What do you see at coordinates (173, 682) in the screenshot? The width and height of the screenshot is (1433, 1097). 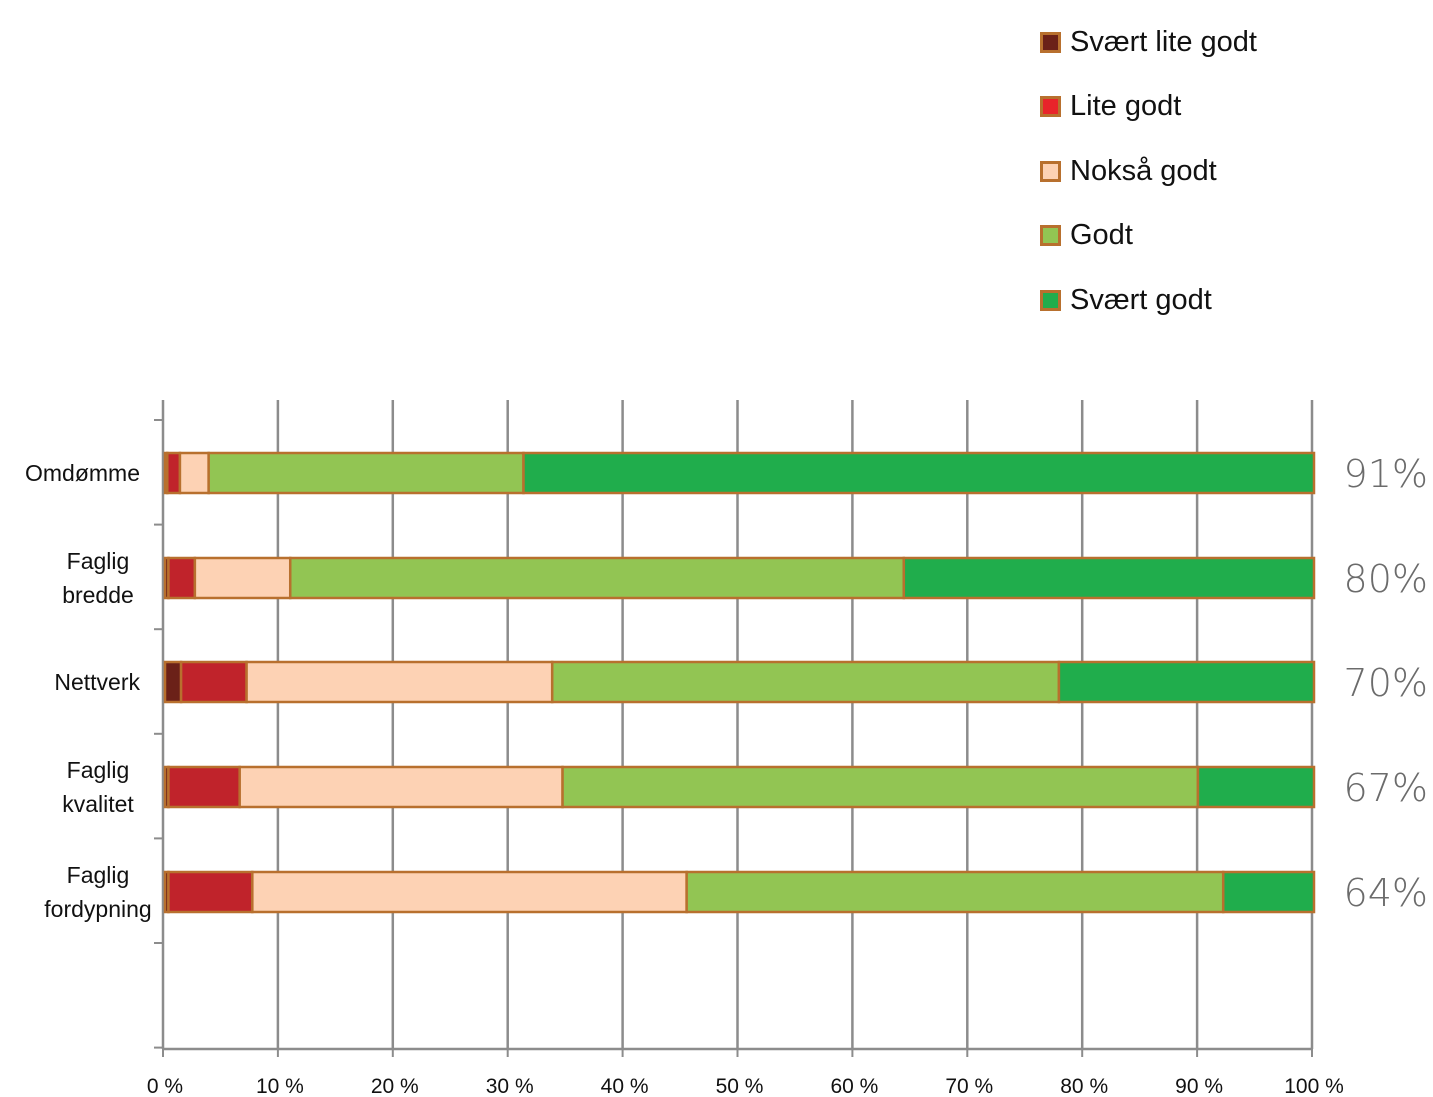 I see `bar-segment-svrt-lite-godt` at bounding box center [173, 682].